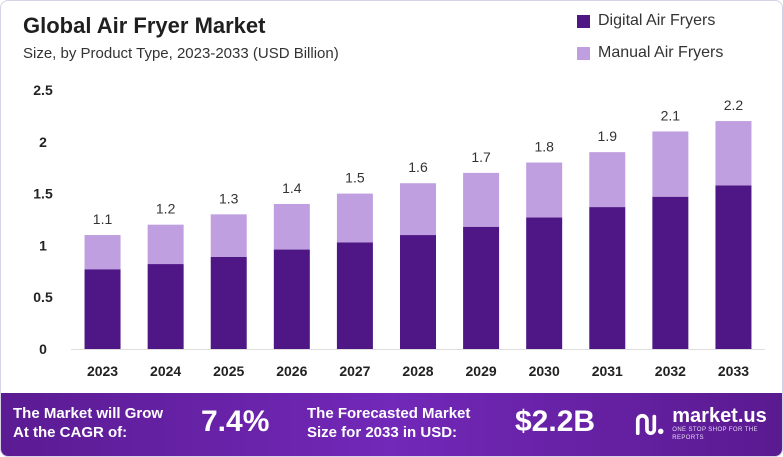 The image size is (783, 457). What do you see at coordinates (544, 283) in the screenshot?
I see `bar-digital-2030` at bounding box center [544, 283].